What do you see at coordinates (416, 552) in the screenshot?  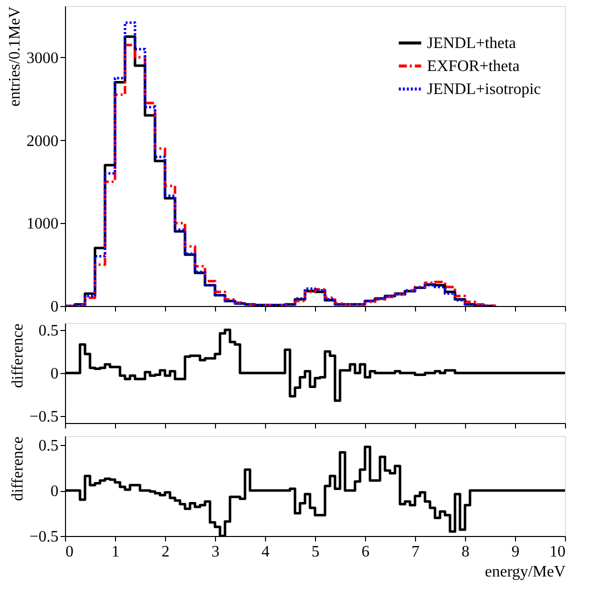 I see `x-tick-label: 7` at bounding box center [416, 552].